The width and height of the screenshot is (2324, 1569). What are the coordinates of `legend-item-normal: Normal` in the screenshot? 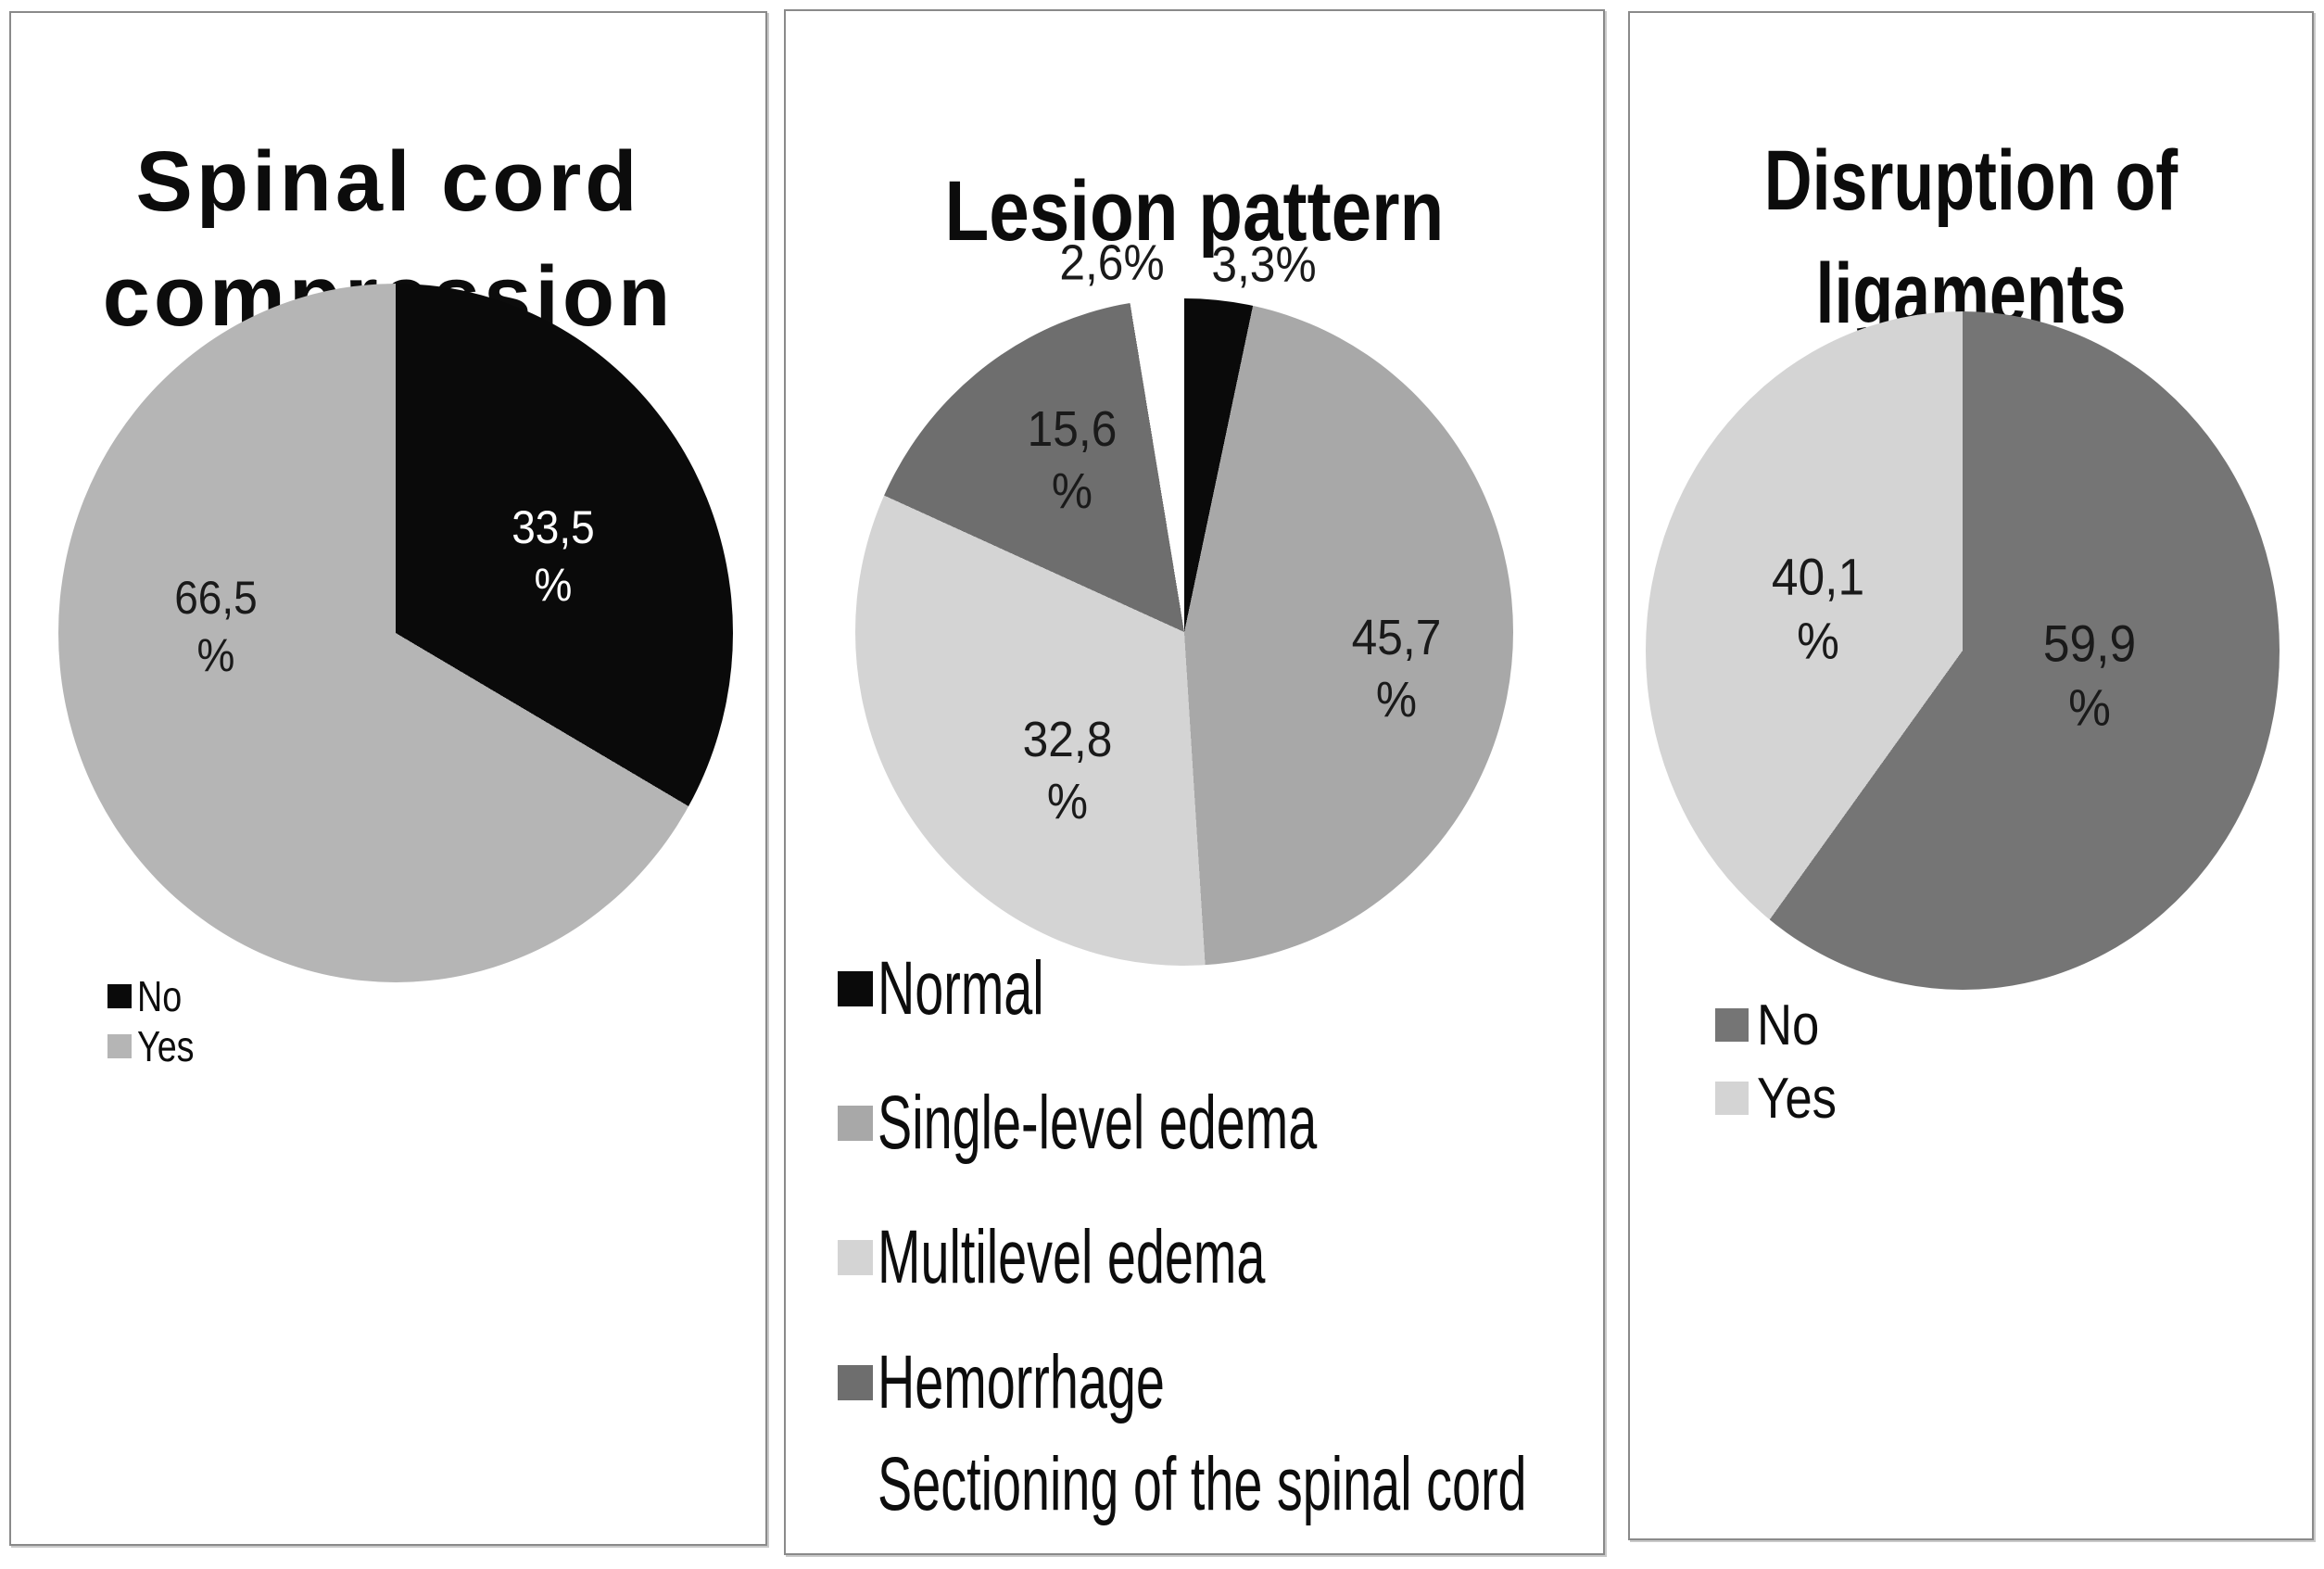 It's located at (980, 988).